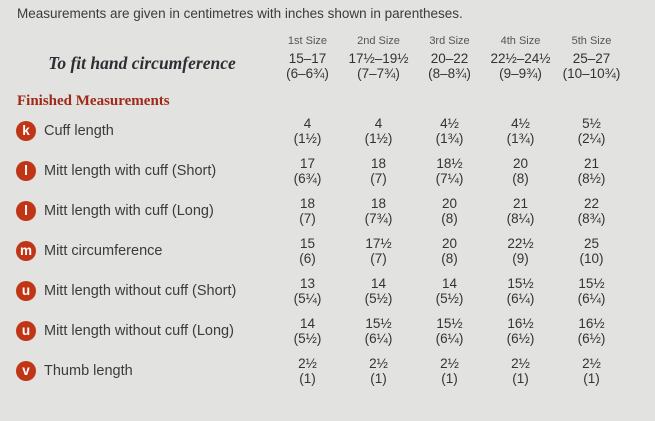 The image size is (655, 421). Describe the element at coordinates (378, 218) in the screenshot. I see `value-in: (7¾)` at that location.